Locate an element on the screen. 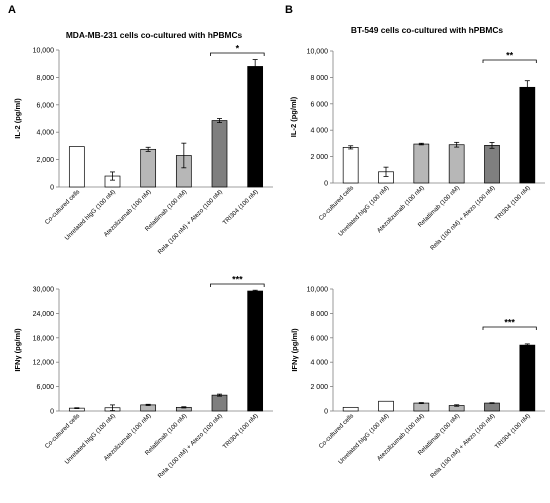 This screenshot has width=550, height=503. panel-title: BT-549 cells co-cultured with hPBMCs is located at coordinates (427, 30).